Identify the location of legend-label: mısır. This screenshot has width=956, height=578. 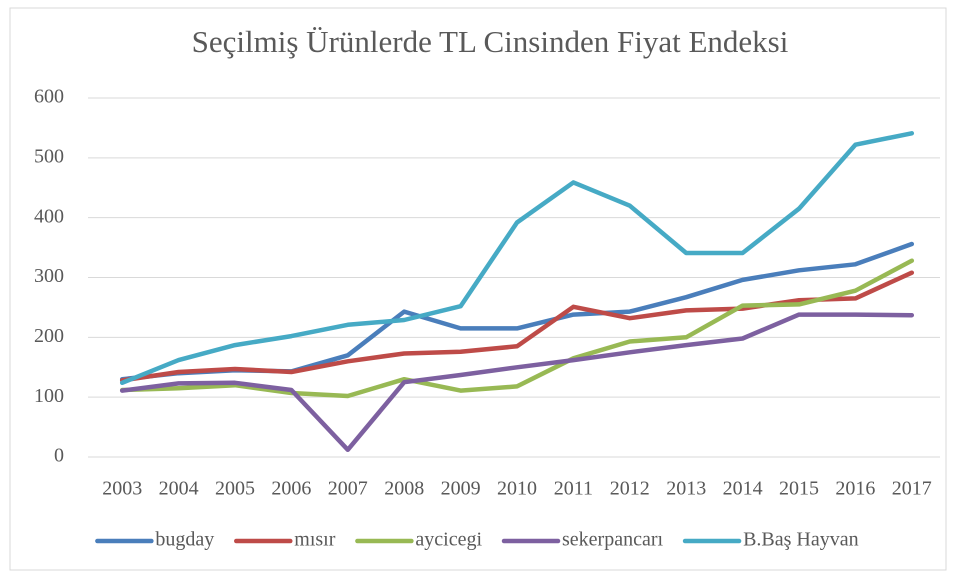
(314, 540).